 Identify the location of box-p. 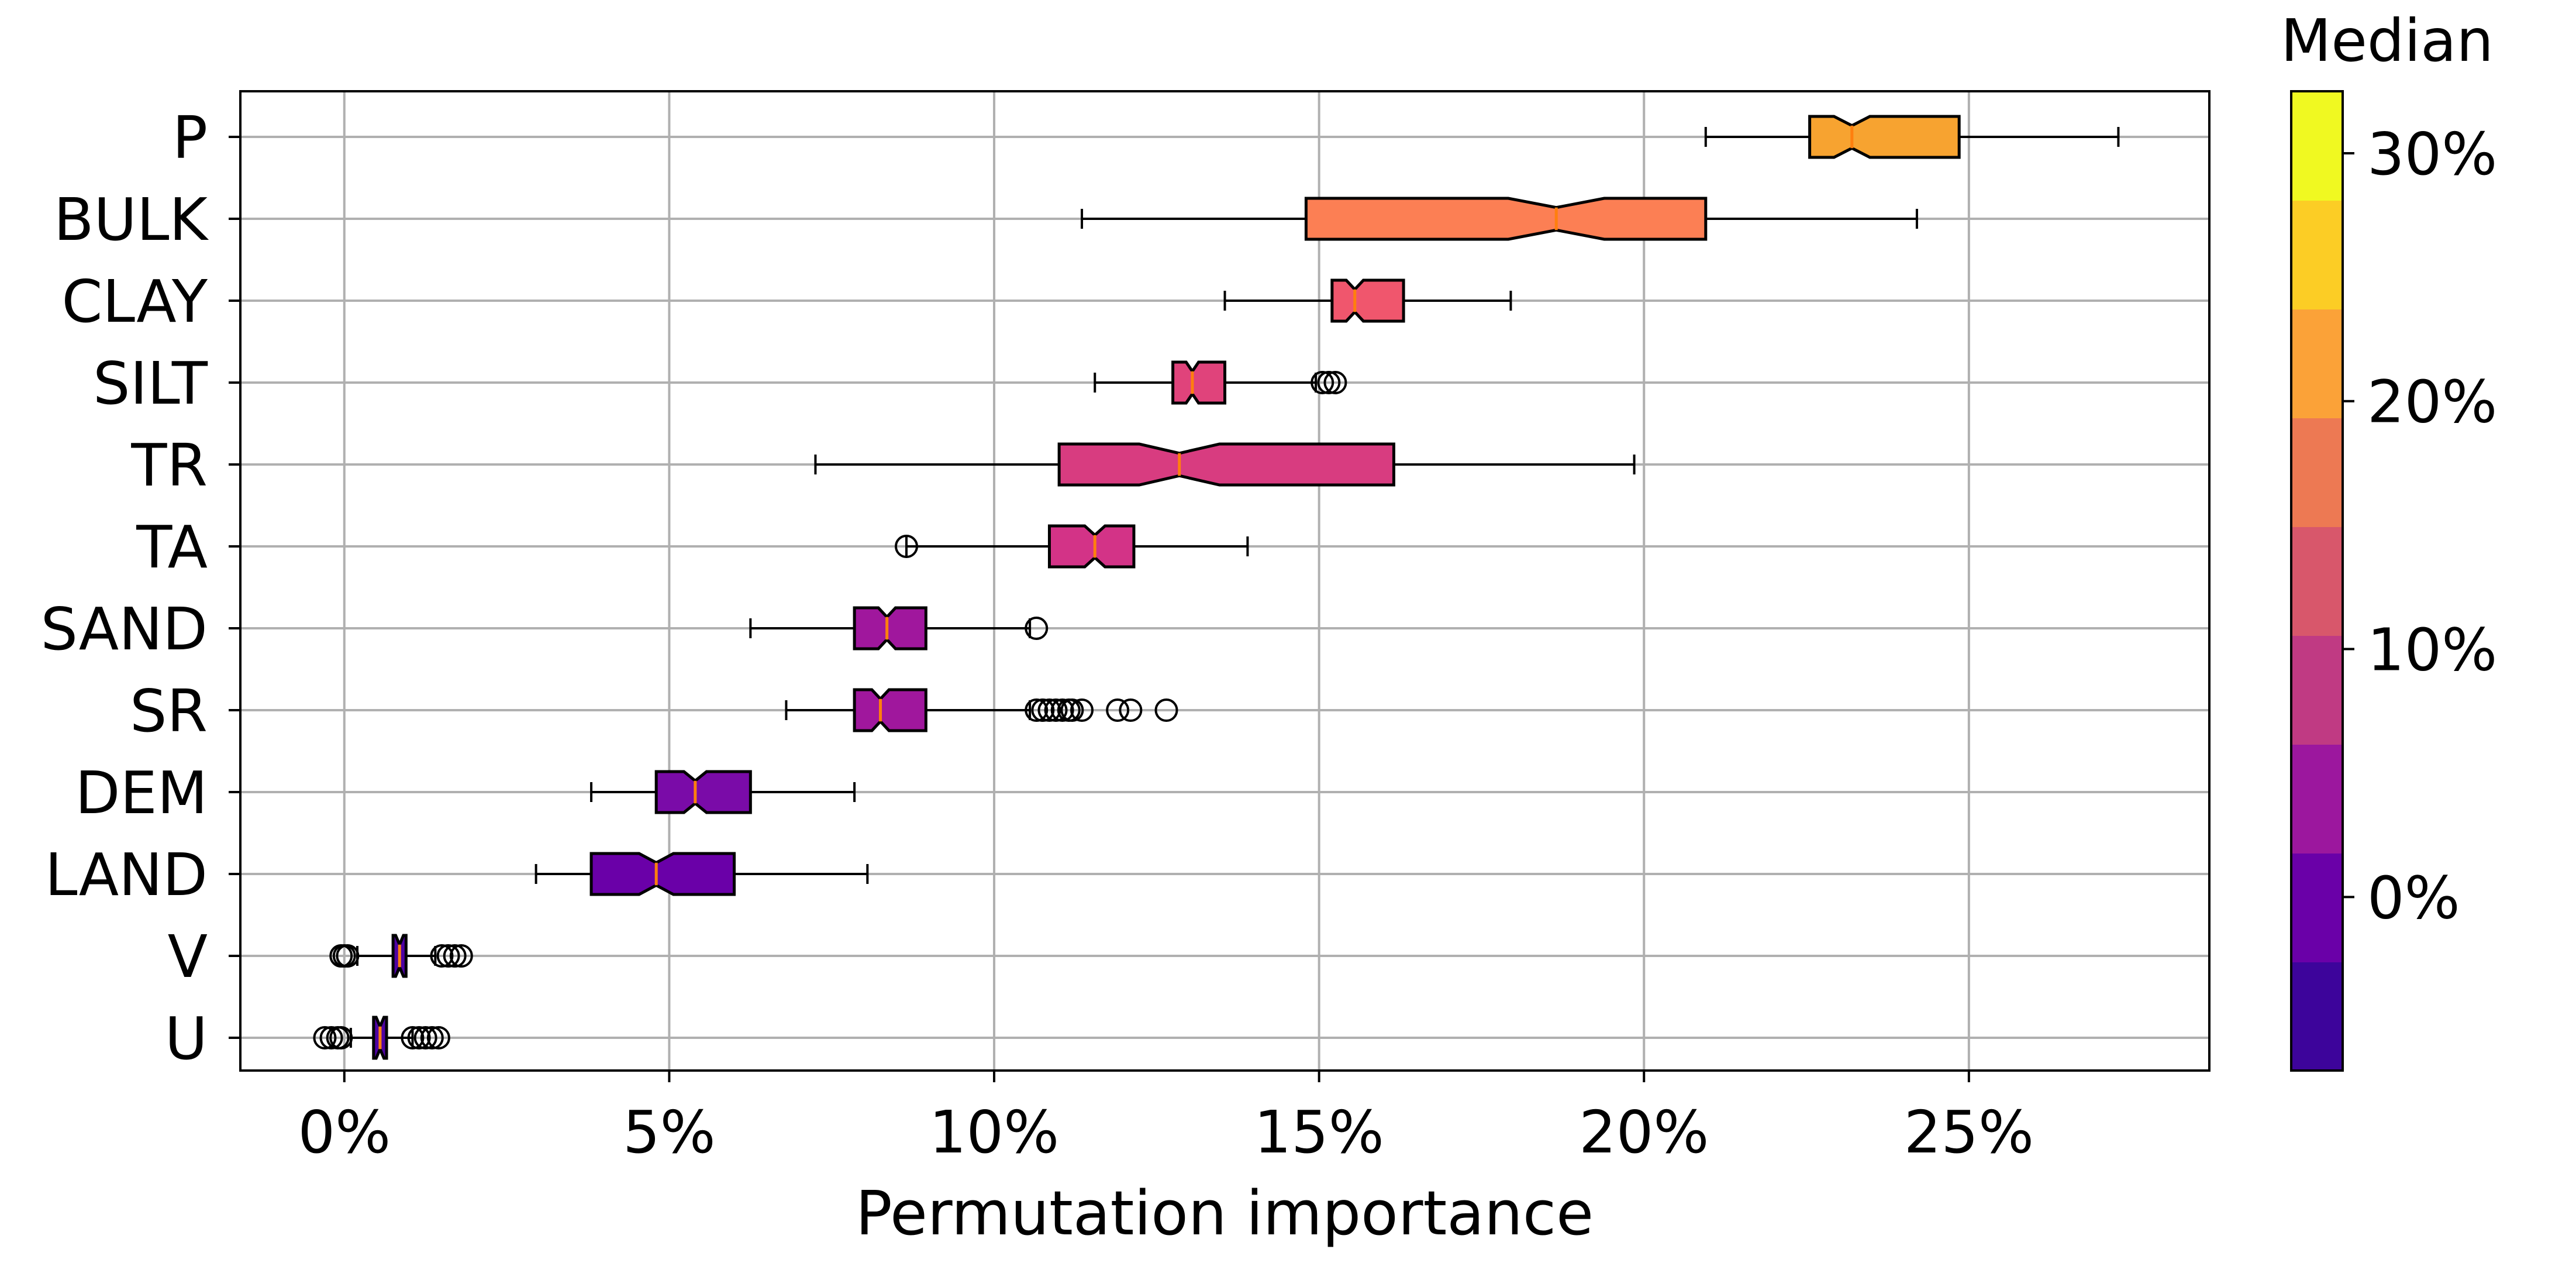
(1912, 137).